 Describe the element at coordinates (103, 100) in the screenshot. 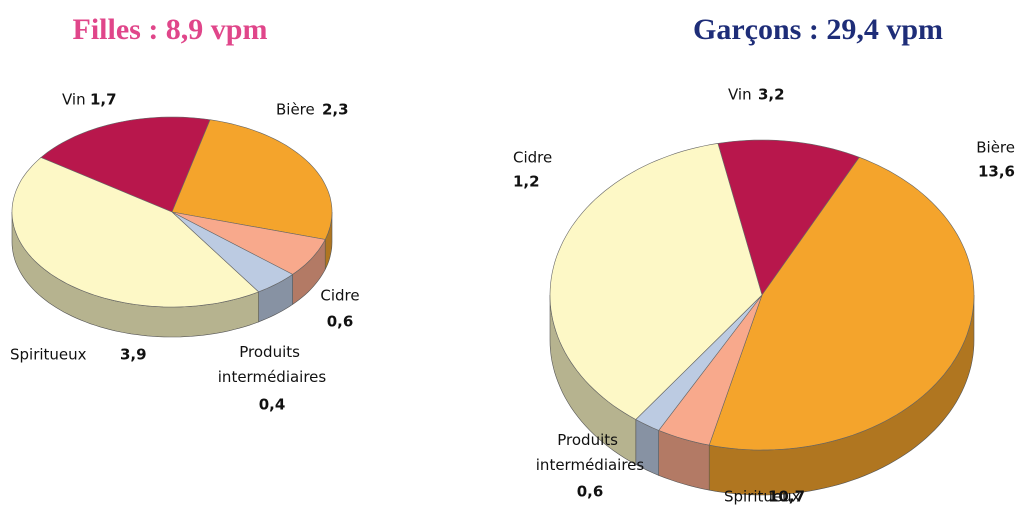

I see `slice-value: 1,7` at that location.